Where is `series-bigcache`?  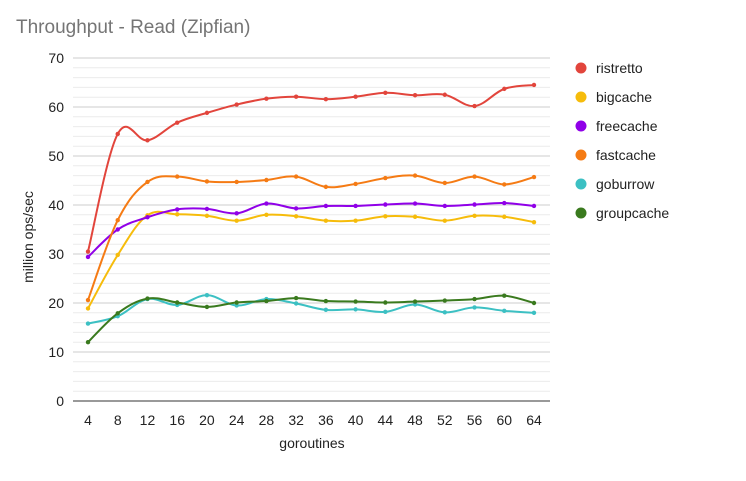
series-bigcache is located at coordinates (311, 260).